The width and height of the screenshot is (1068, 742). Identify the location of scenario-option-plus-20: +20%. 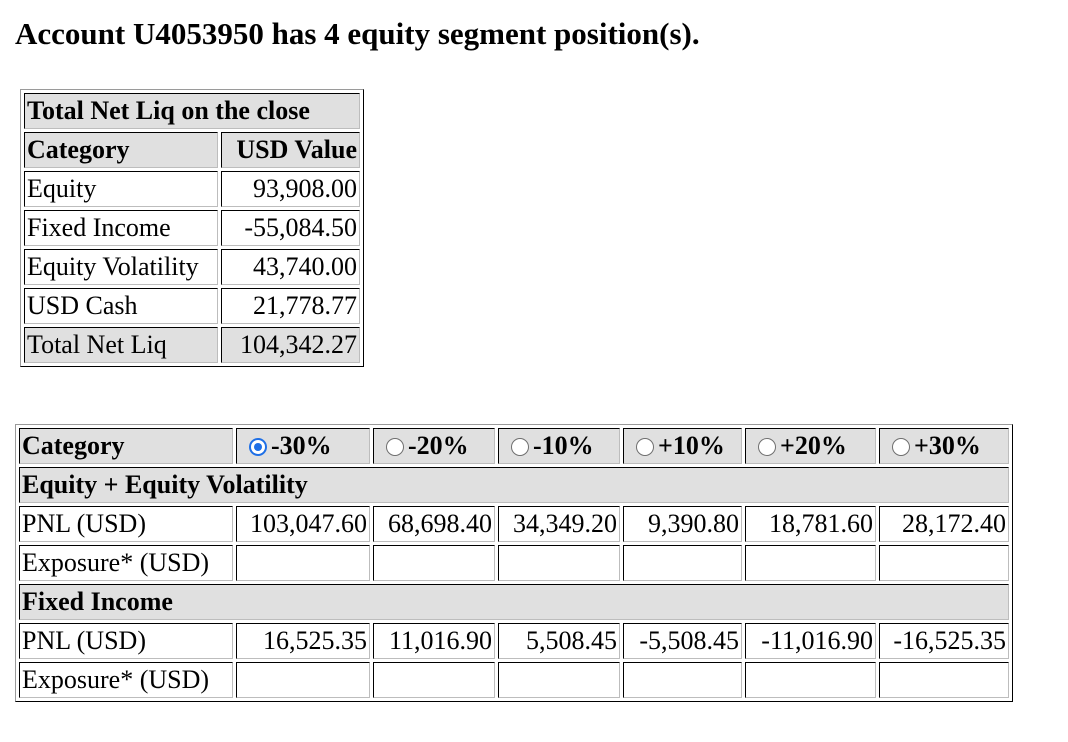
(810, 446).